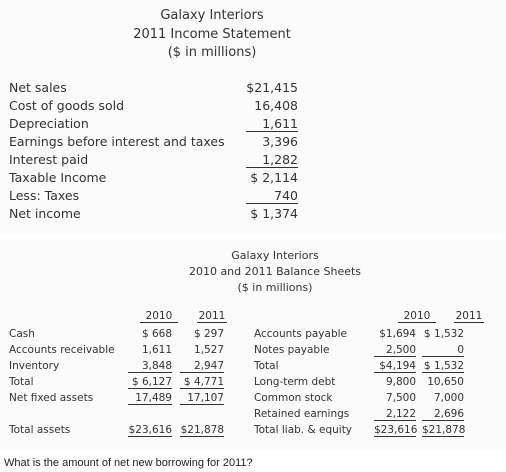  I want to click on income-title-units: ($ in millions), so click(212, 52).